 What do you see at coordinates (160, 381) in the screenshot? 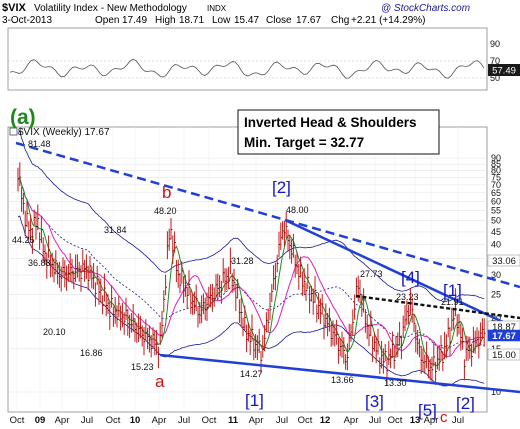
I see `elliott-wave-label: a` at bounding box center [160, 381].